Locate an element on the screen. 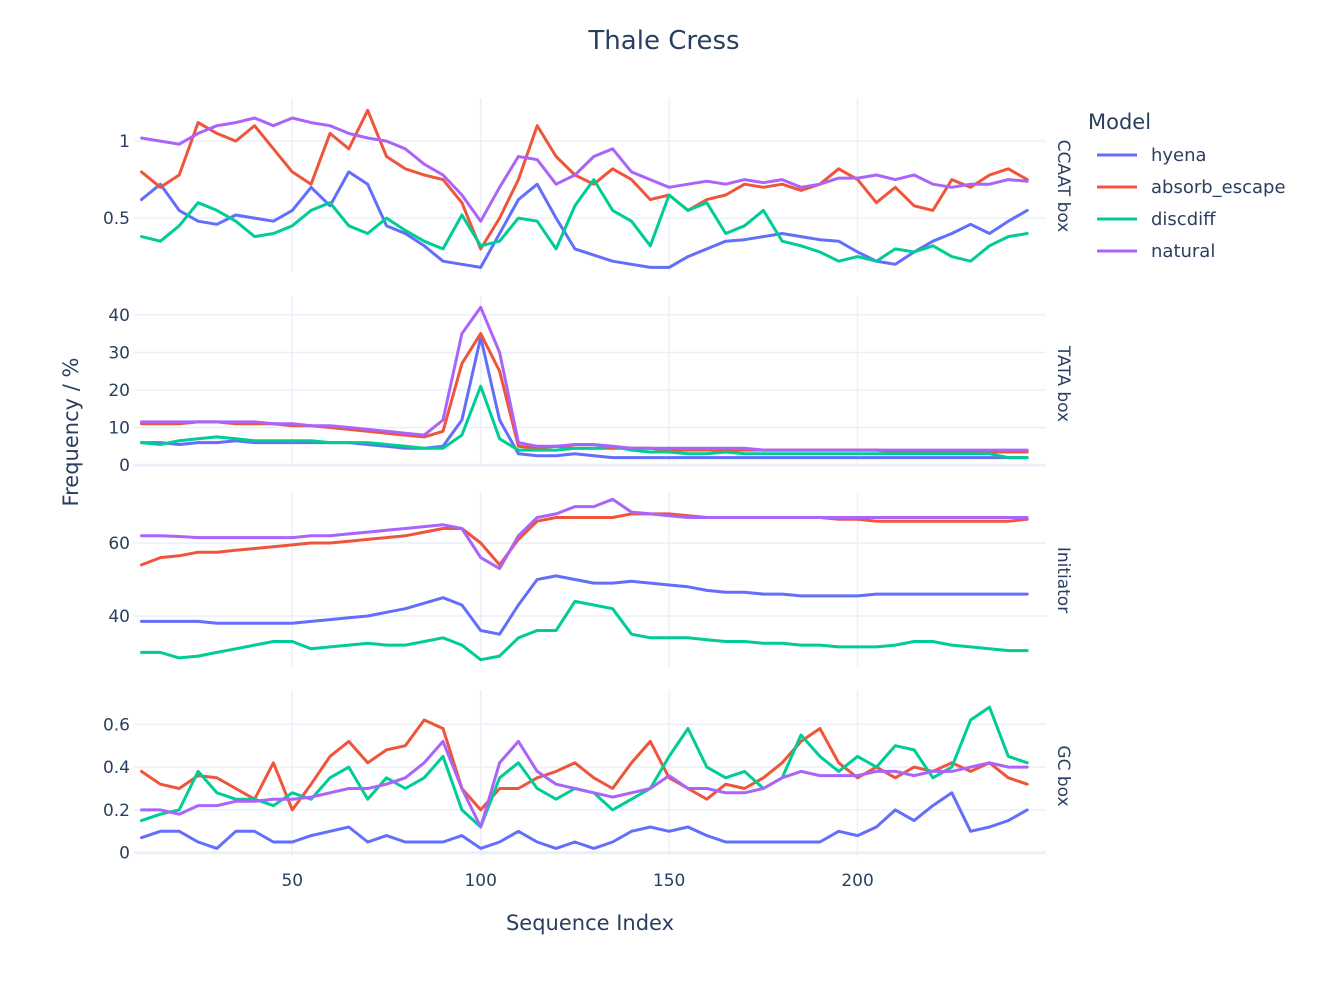 The width and height of the screenshot is (1329, 997). legend-item-hyena: hyena is located at coordinates (1152, 155).